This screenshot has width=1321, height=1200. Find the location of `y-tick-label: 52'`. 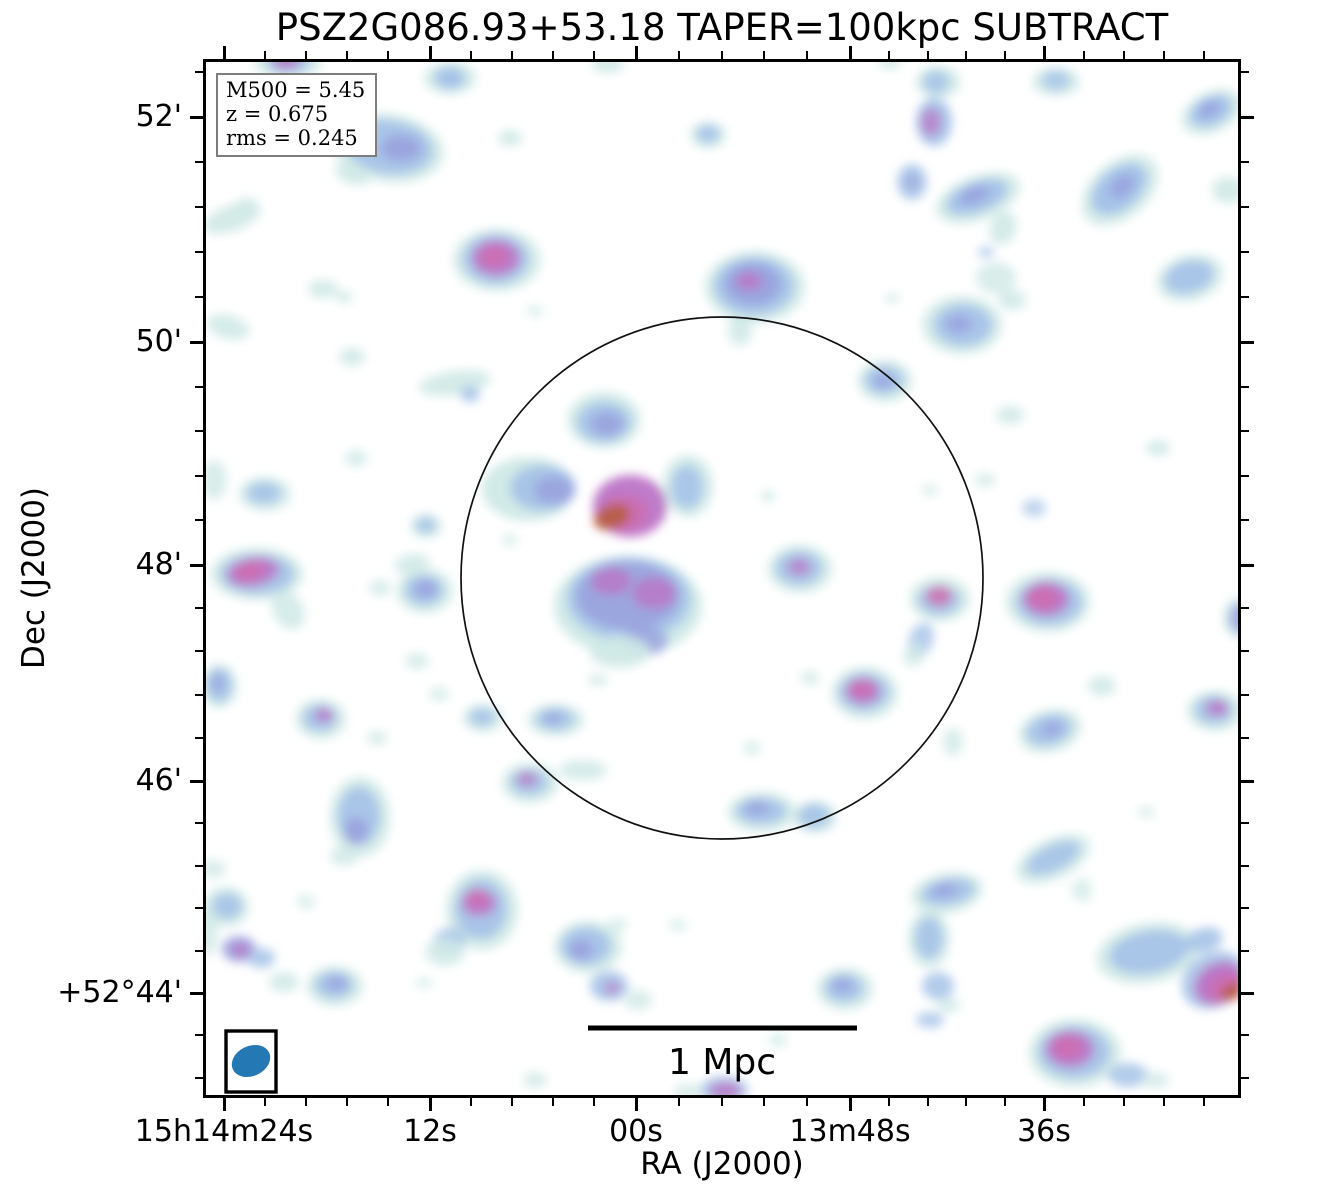

y-tick-label: 52' is located at coordinates (158, 116).